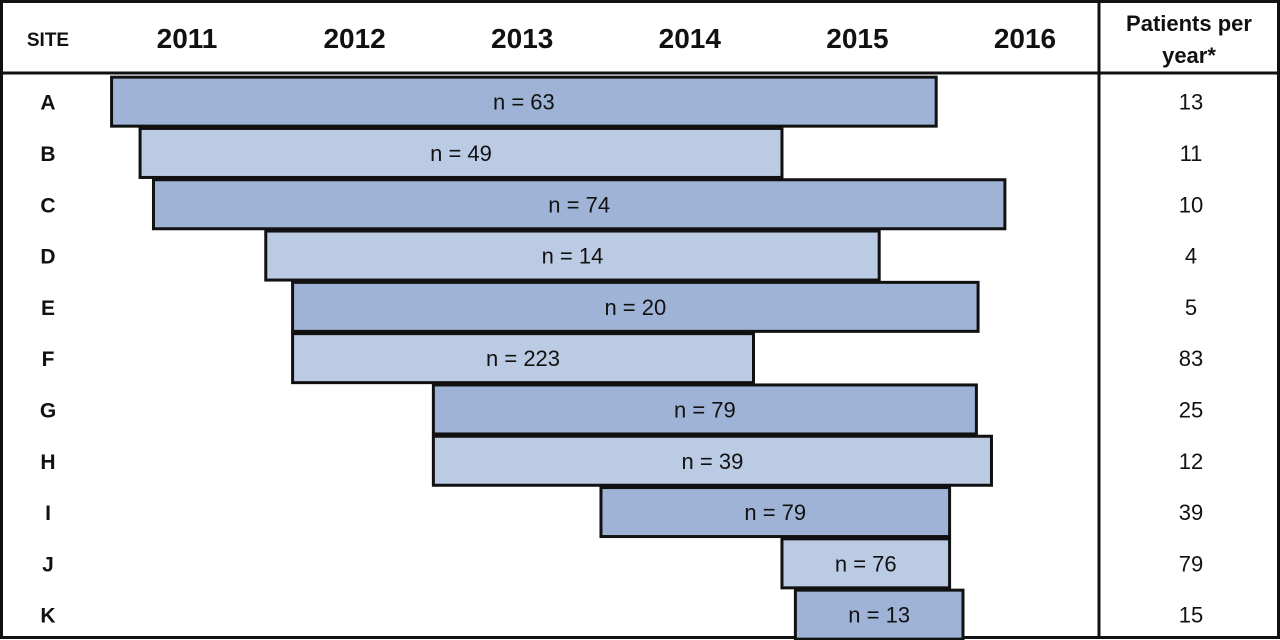  Describe the element at coordinates (857, 38) in the screenshot. I see `year-tick-2015: 2015` at that location.